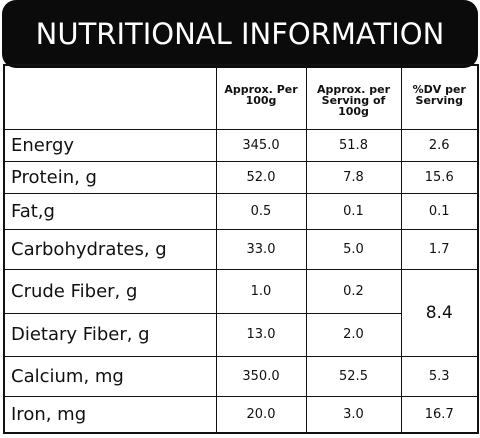  Describe the element at coordinates (353, 334) in the screenshot. I see `value-cell: 2.0` at that location.